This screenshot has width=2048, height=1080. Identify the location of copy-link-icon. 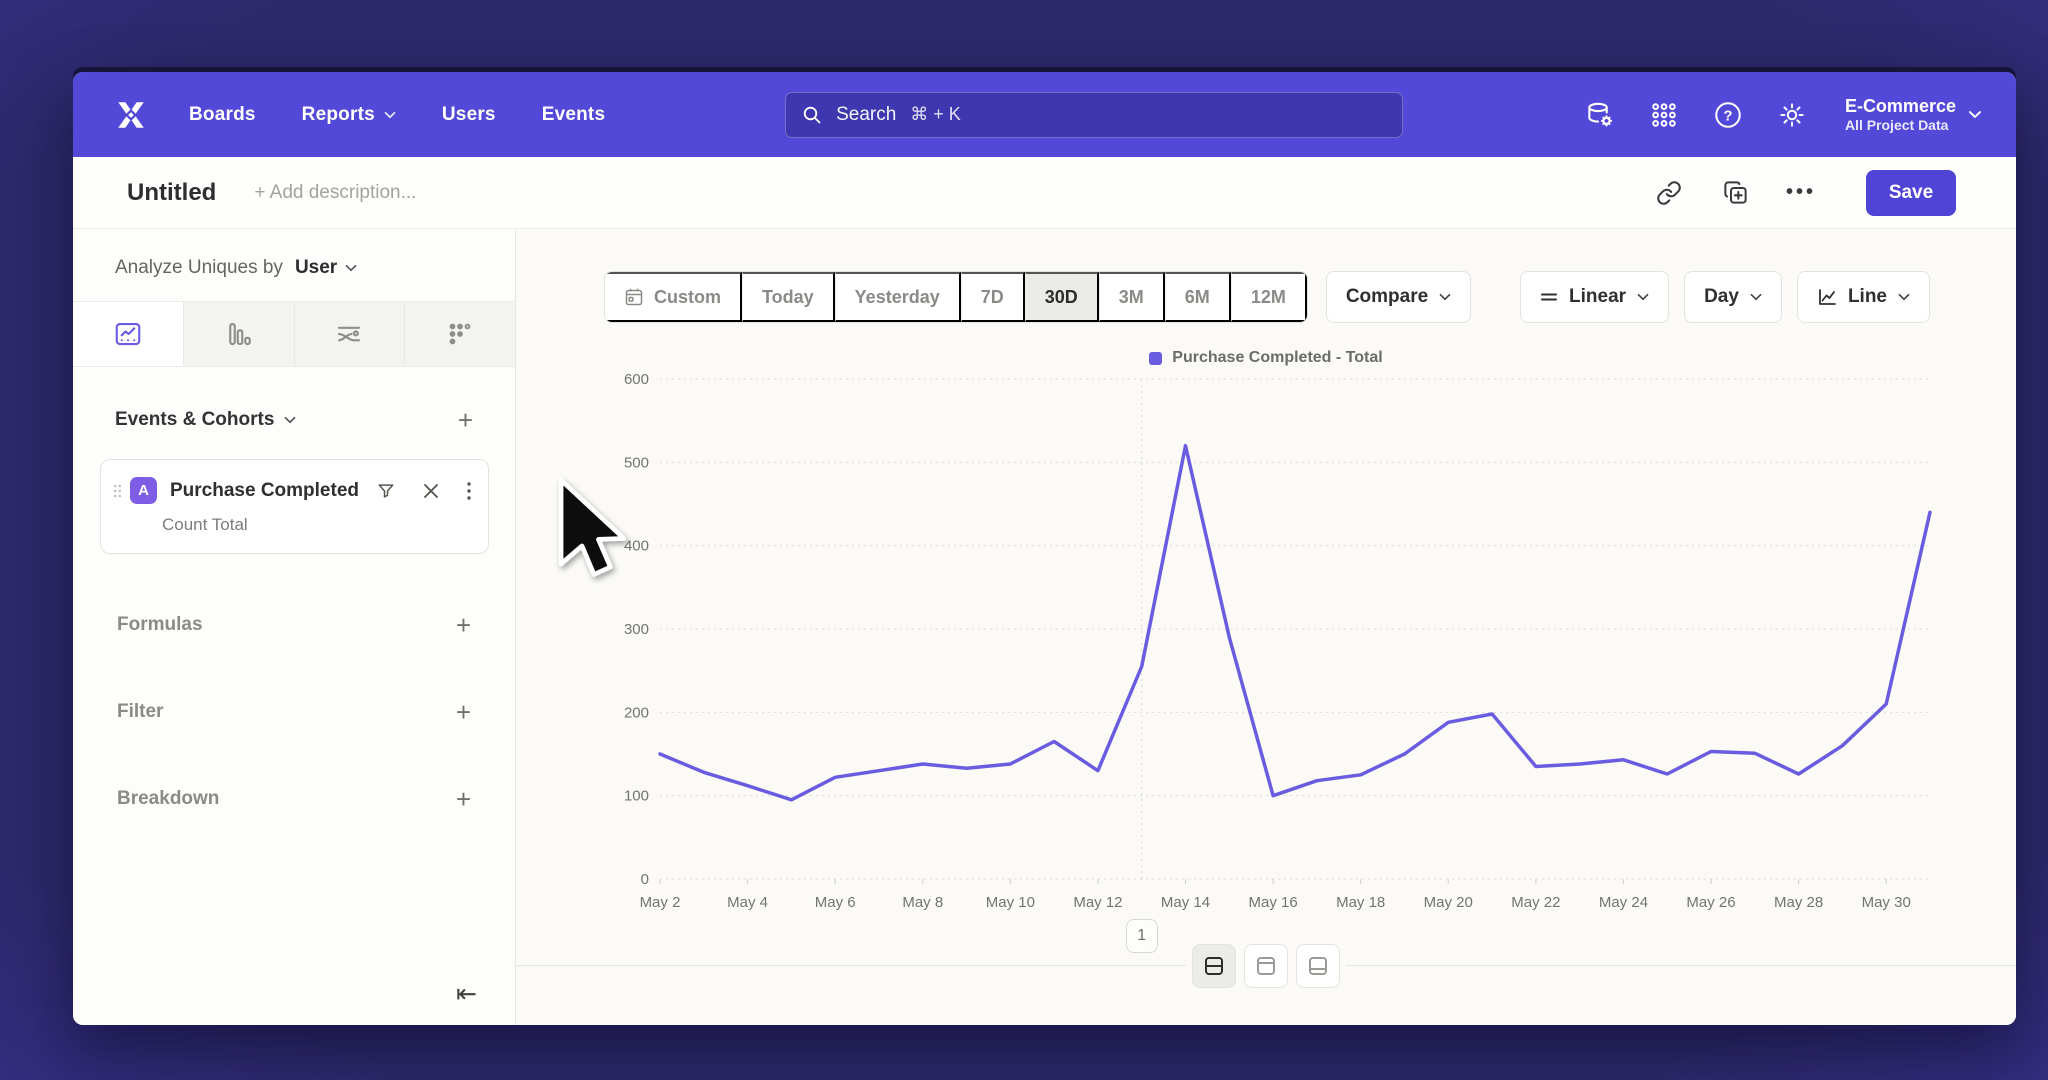
(1669, 193).